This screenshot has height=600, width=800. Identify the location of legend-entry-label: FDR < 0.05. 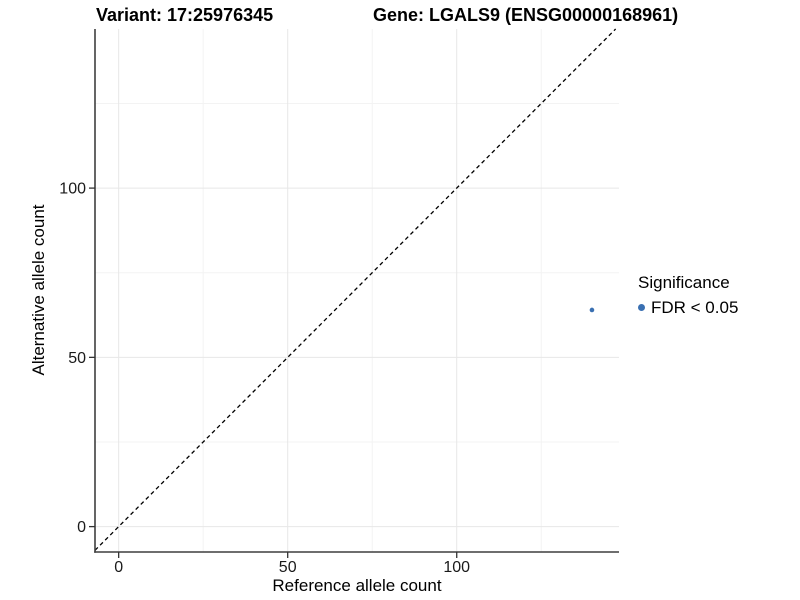
(695, 307).